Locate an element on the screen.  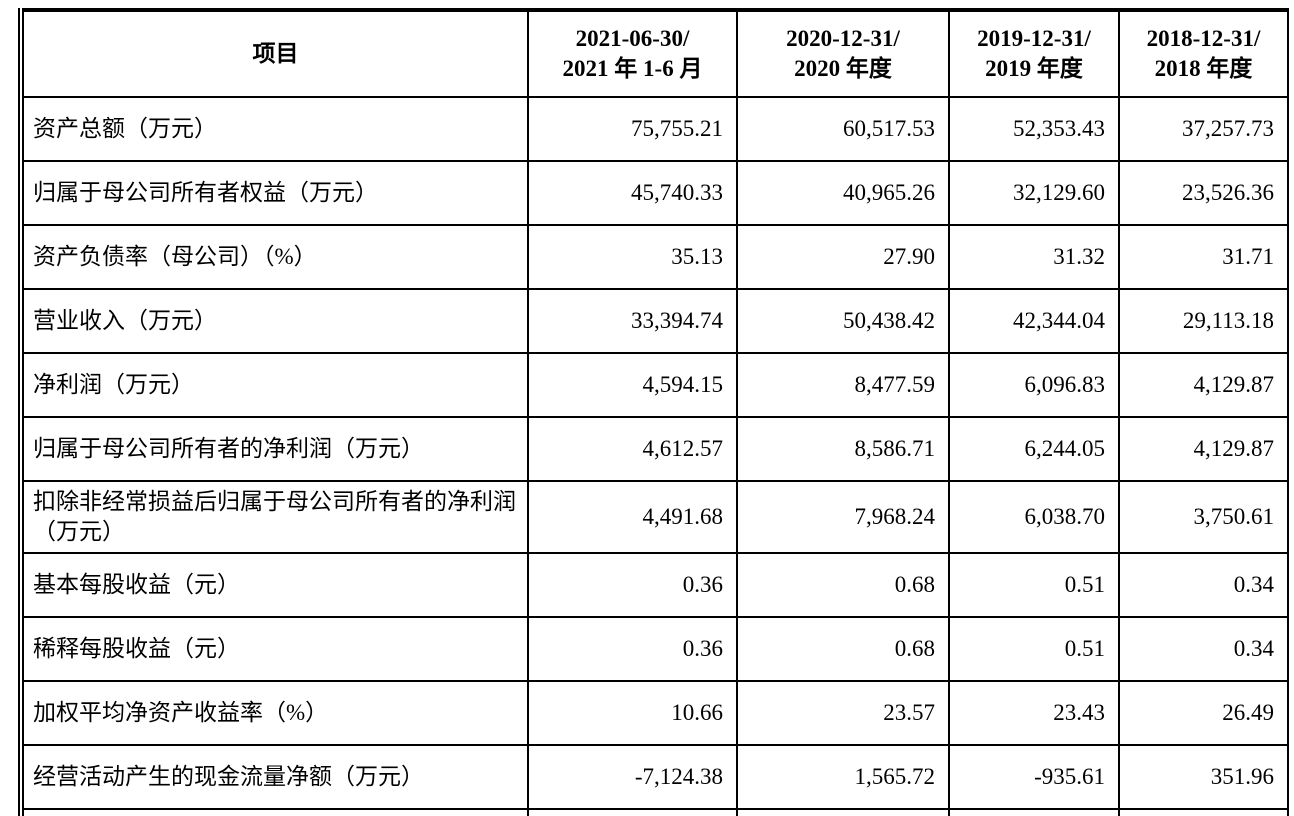
table-row-debt-ratio: 资产负债率（母公司）（%） 35.13 27.90 31.32 31.71 is located at coordinates (654, 257).